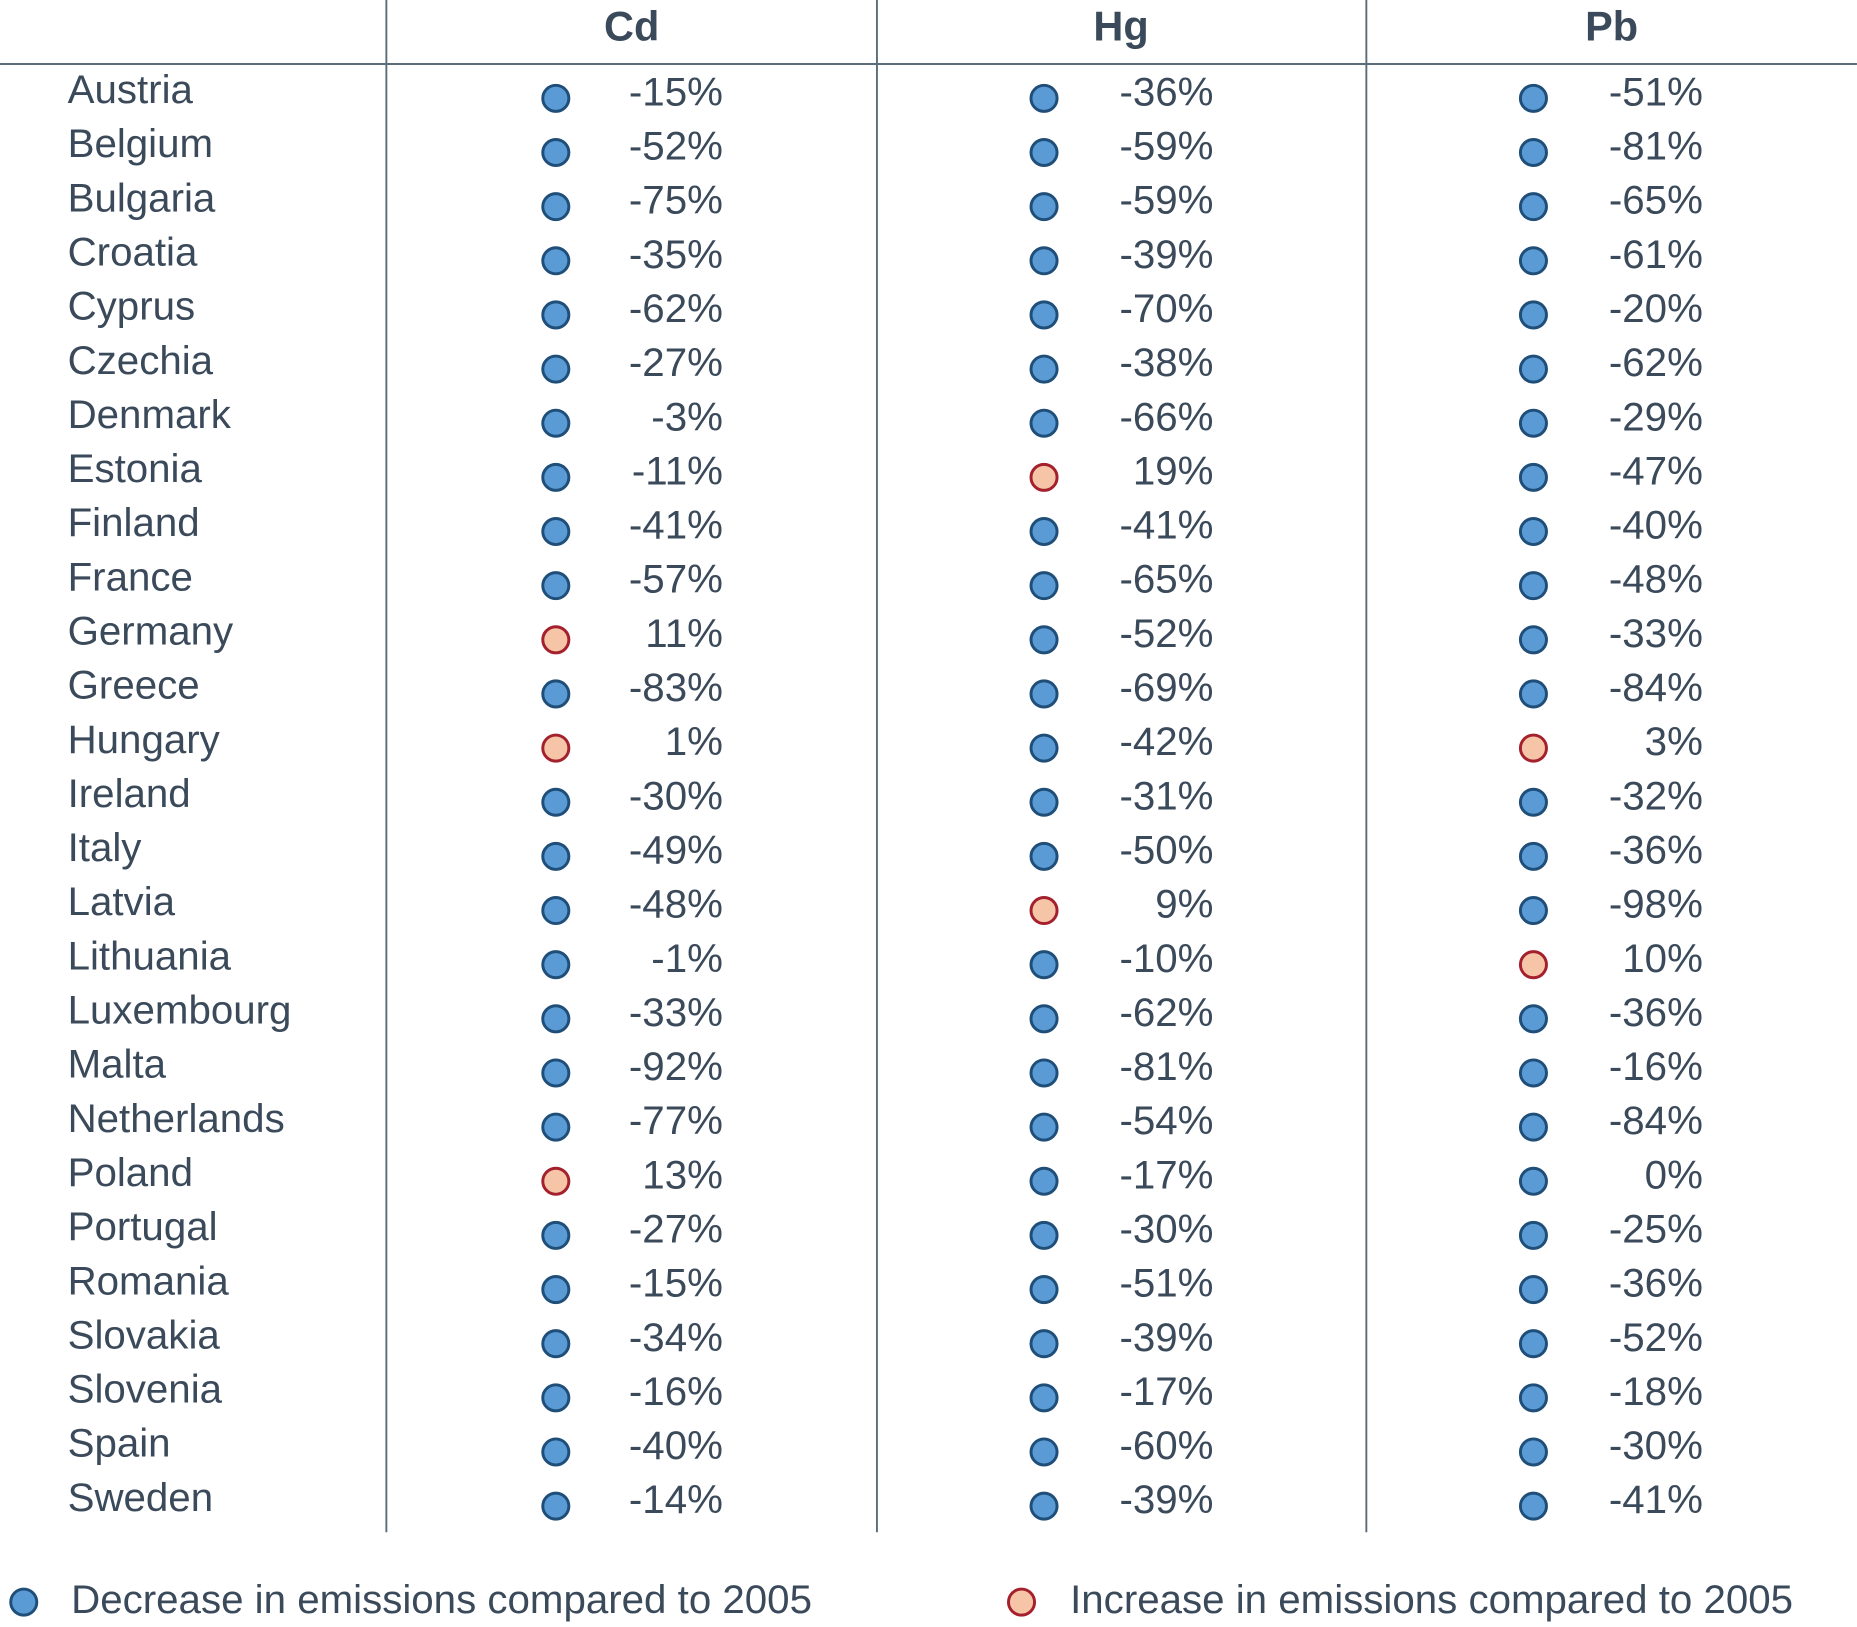 This screenshot has height=1627, width=1857. I want to click on country-name: Malta, so click(117, 1064).